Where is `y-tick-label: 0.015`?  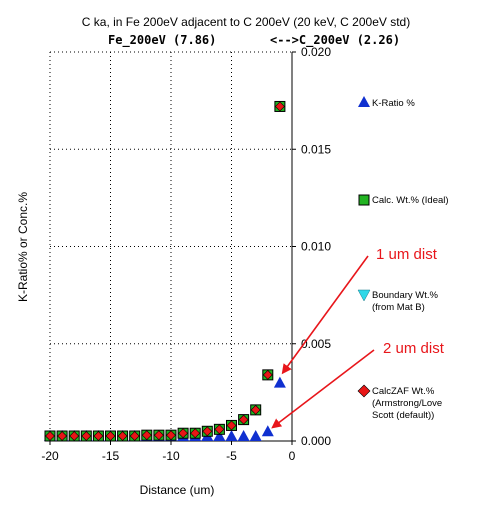
y-tick-label: 0.015 is located at coordinates (316, 149).